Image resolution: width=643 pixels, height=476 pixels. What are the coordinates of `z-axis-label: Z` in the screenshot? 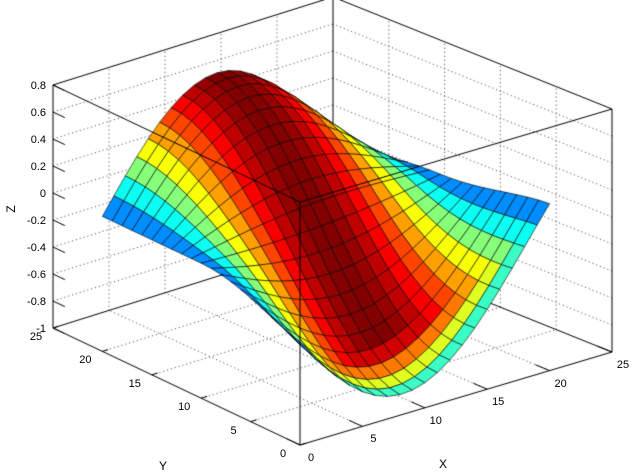 It's located at (11, 209).